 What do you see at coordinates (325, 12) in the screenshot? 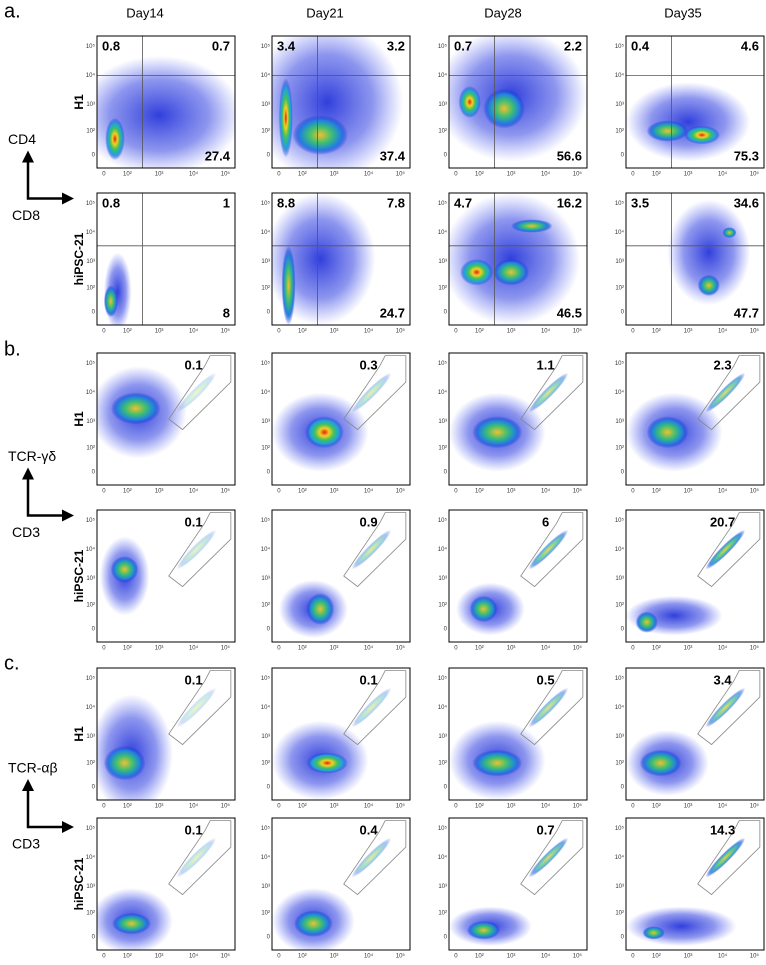
I see `column-header: Day21` at bounding box center [325, 12].